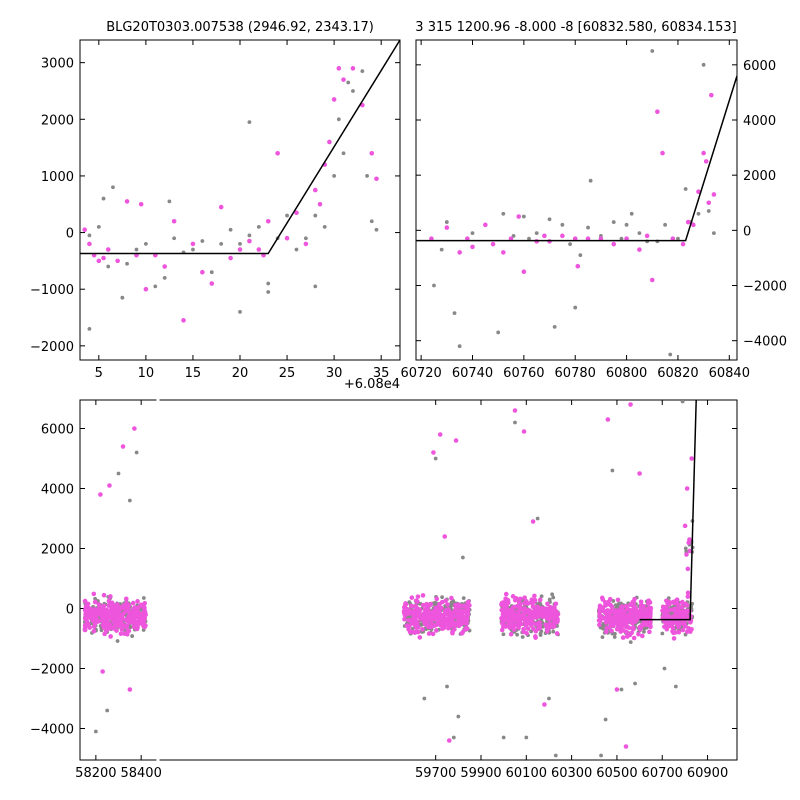 This screenshot has height=800, width=800. Describe the element at coordinates (57, 550) in the screenshot. I see `y-tick-label: 2000` at that location.